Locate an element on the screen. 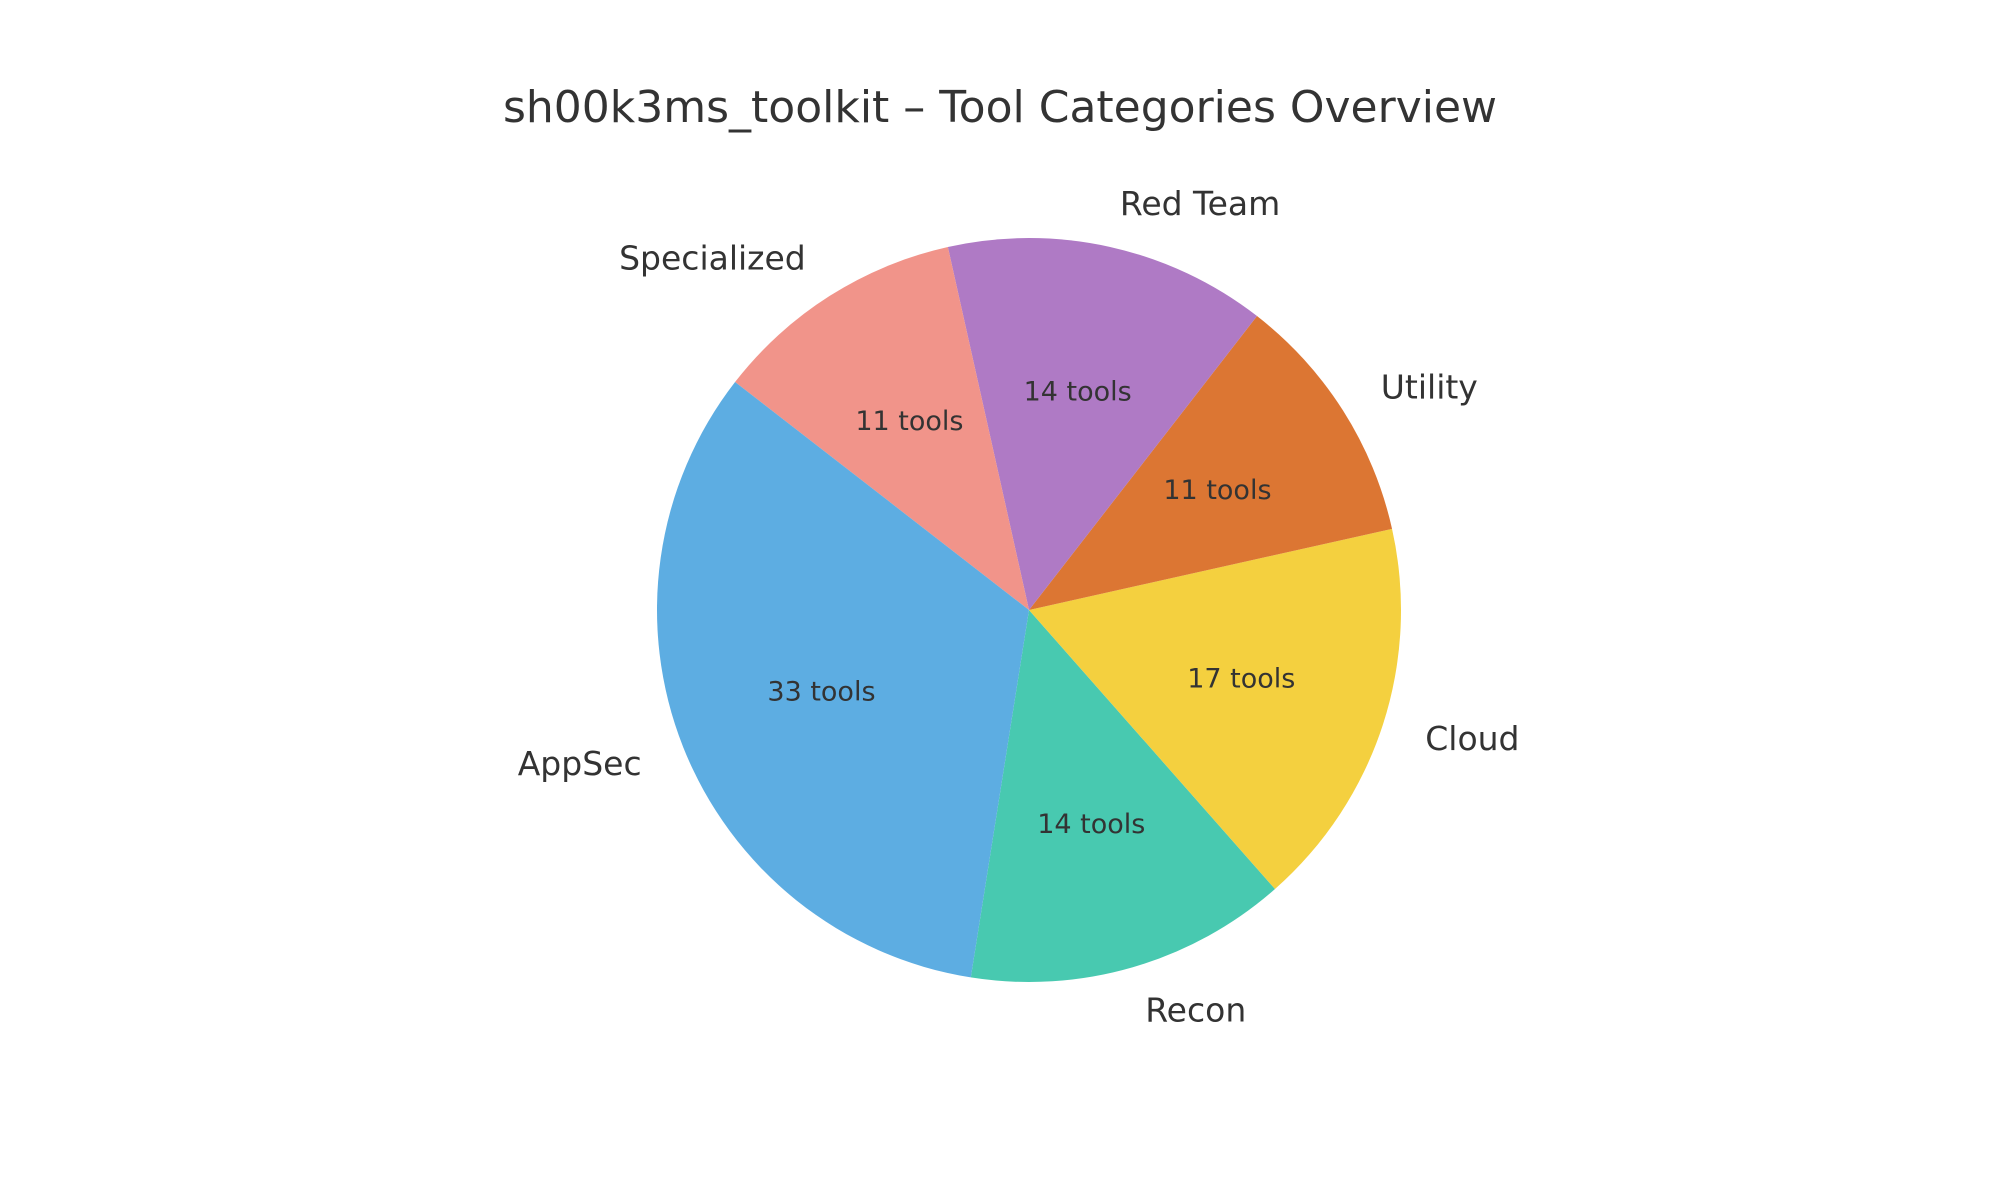  slice-category-label-cloud: Cloud is located at coordinates (1472, 738).